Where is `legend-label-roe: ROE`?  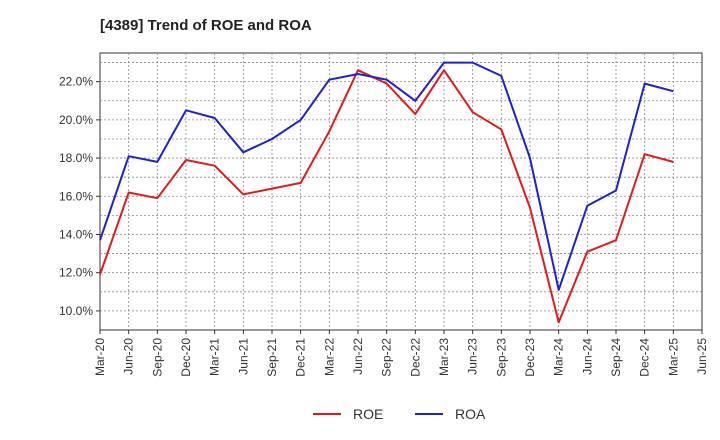
legend-label-roe: ROE is located at coordinates (368, 414).